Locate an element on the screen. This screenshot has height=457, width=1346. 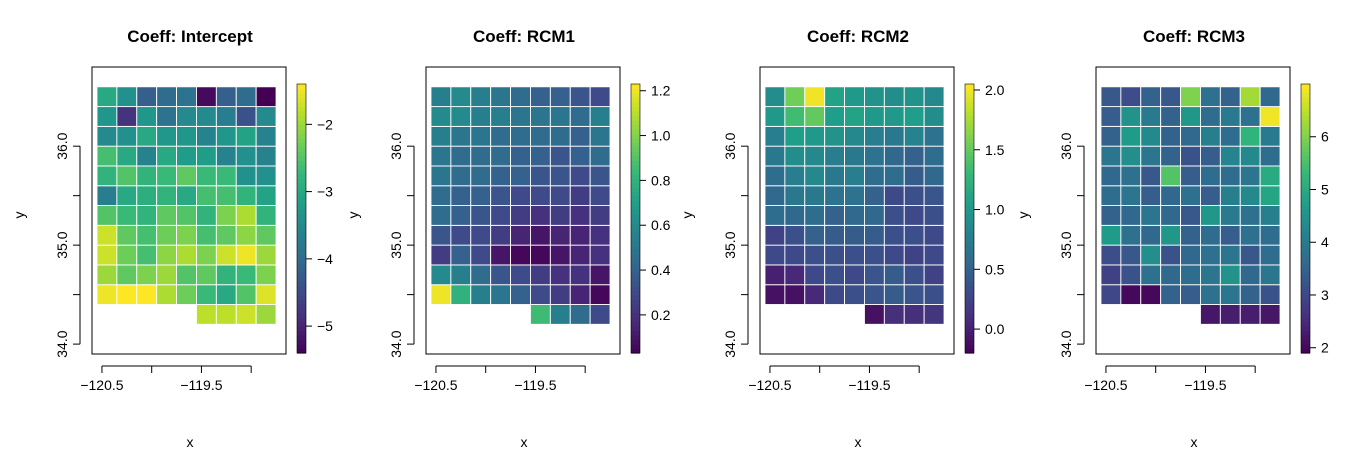
colorbar-tick-label: 0.5 is located at coordinates (995, 269).